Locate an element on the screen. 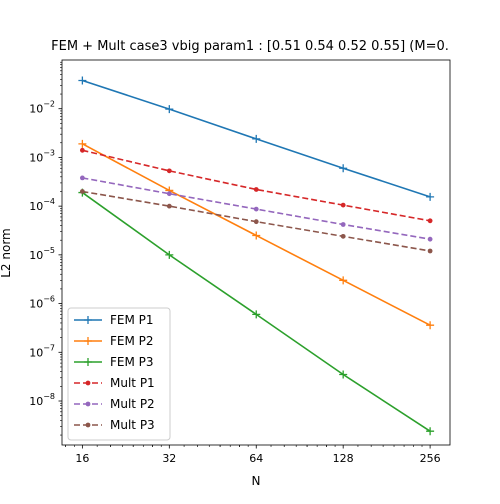  y-tick-label: 10⁻⁵ is located at coordinates (42, 254).